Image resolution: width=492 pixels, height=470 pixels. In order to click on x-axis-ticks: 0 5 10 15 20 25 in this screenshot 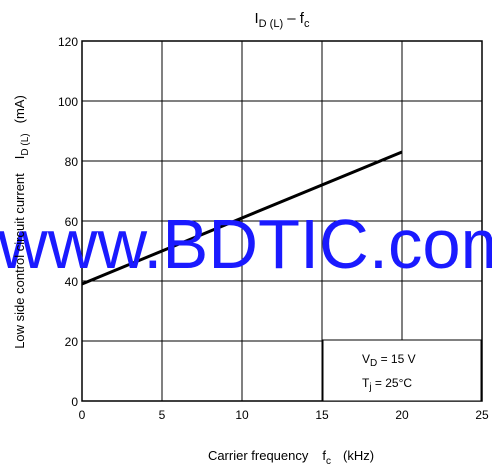, I will do `click(284, 415)`.